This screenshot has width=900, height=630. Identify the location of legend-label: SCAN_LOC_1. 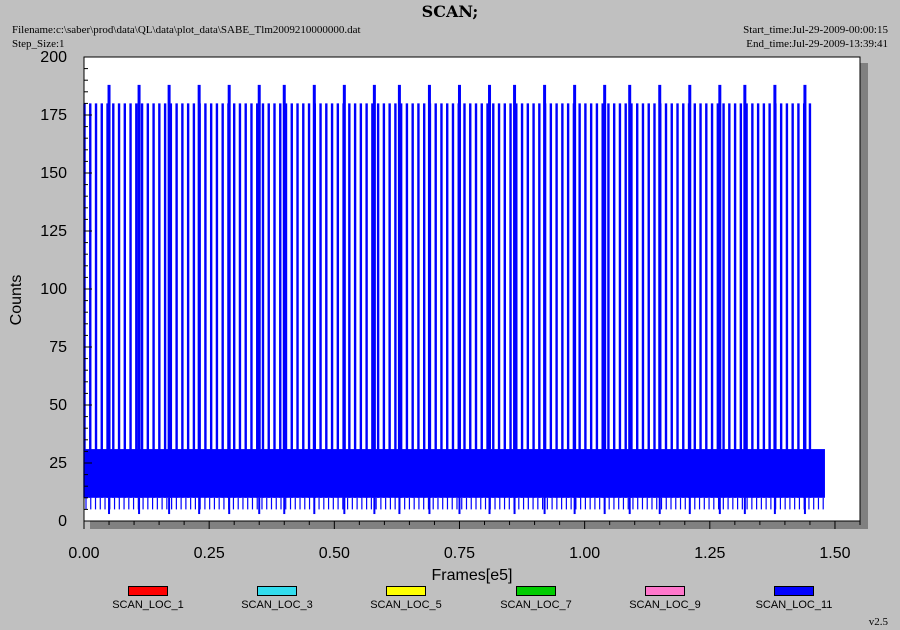
(148, 605).